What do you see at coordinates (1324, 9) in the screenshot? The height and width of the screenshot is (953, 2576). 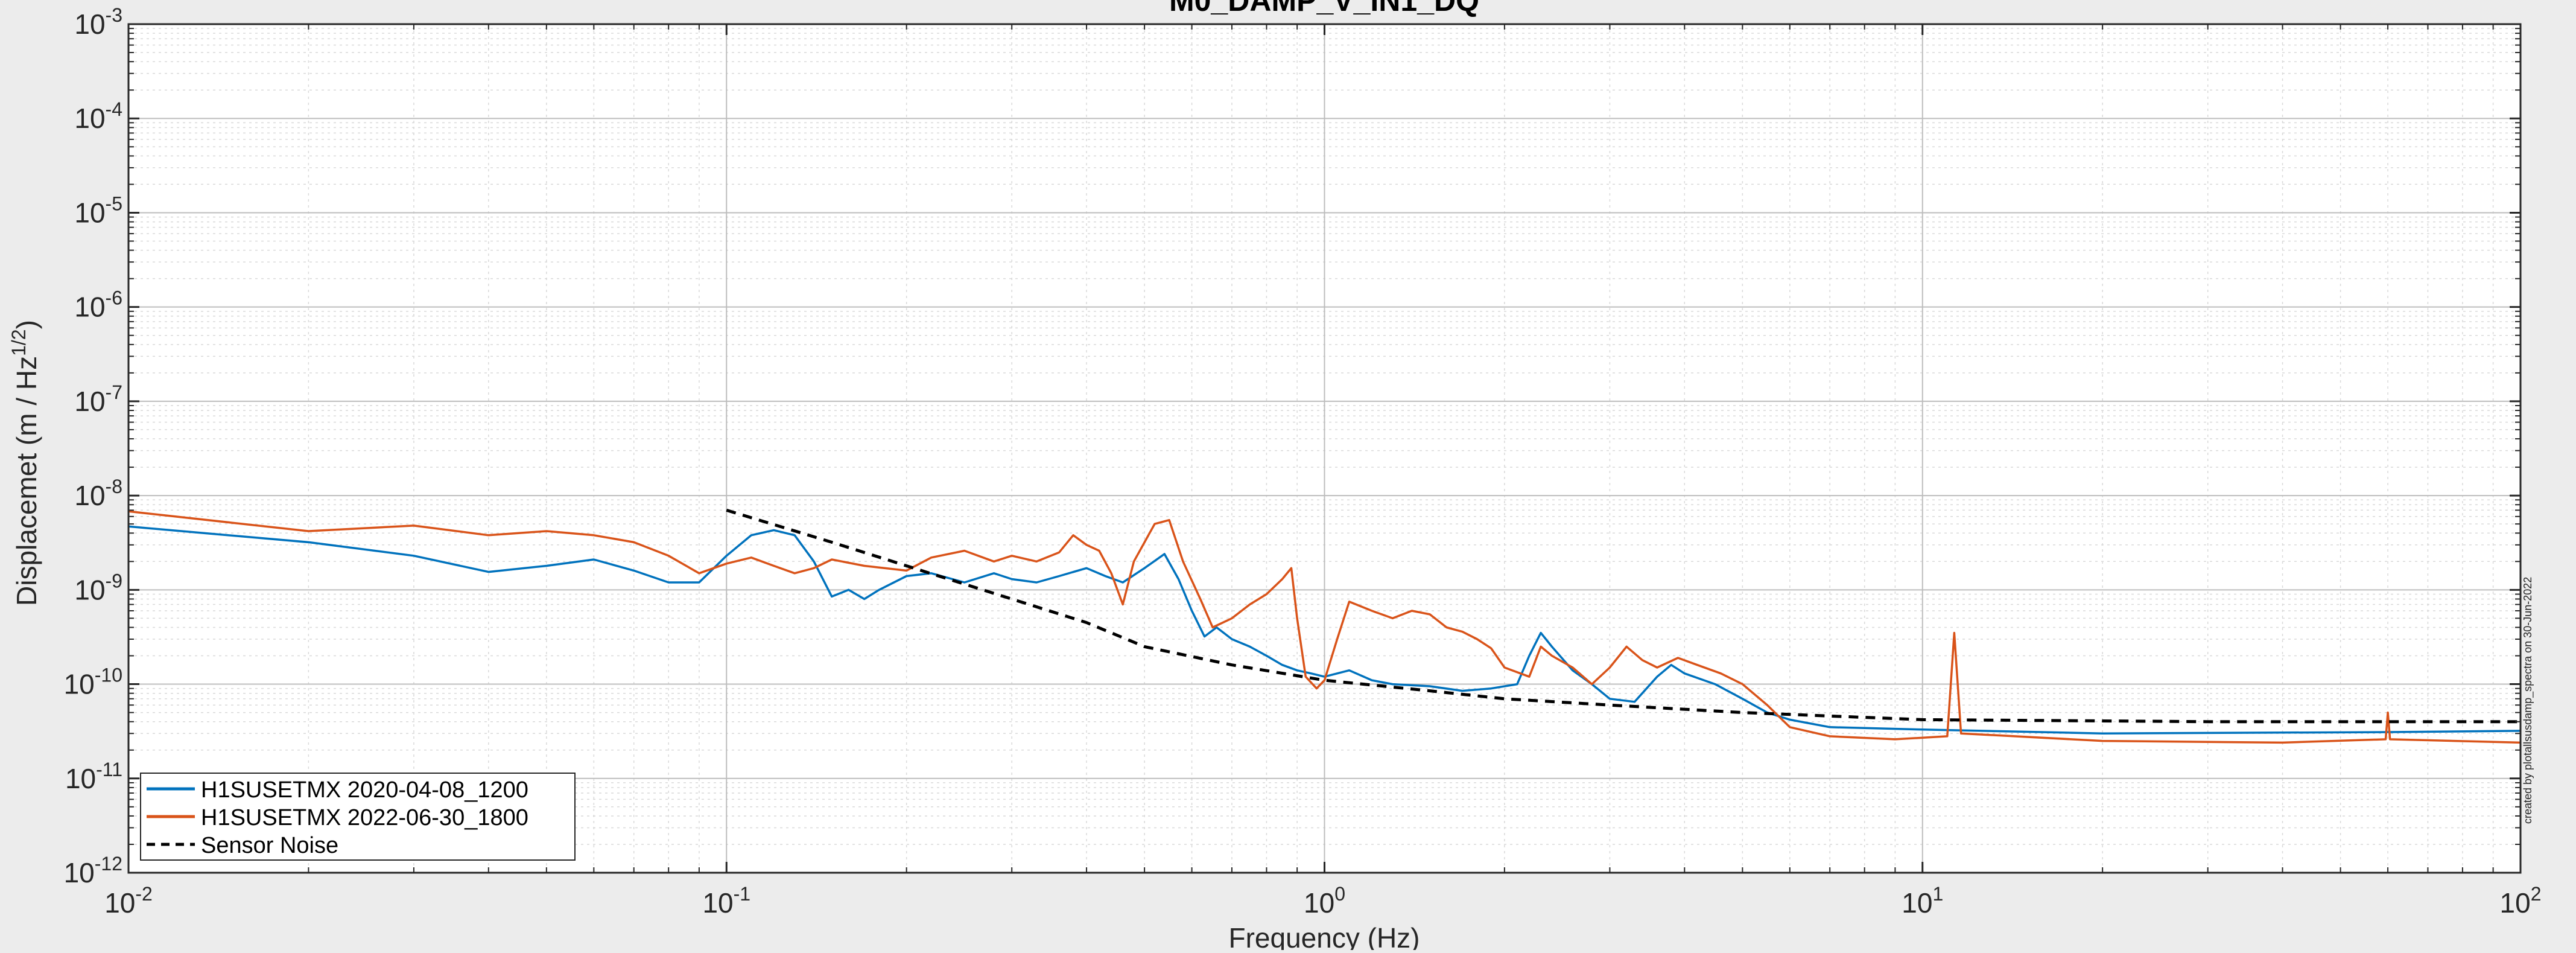 I see `chart-title: M0_DAMP_V_IN1_DQ` at bounding box center [1324, 9].